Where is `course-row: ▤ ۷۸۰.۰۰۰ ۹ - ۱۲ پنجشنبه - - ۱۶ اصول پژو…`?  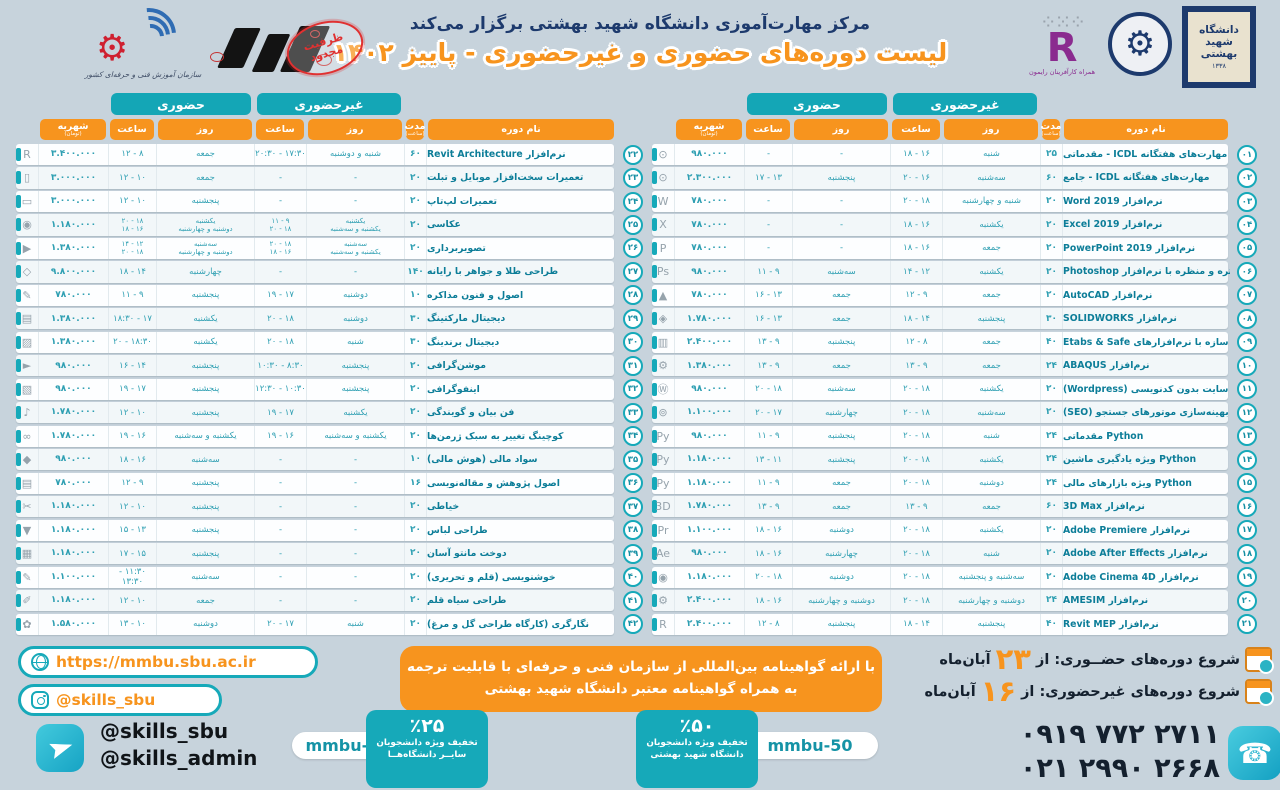
course-row: ▤ ۷۸۰.۰۰۰ ۹ - ۱۲ پنجشنبه - - ۱۶ اصول پژو… is located at coordinates (333, 483).